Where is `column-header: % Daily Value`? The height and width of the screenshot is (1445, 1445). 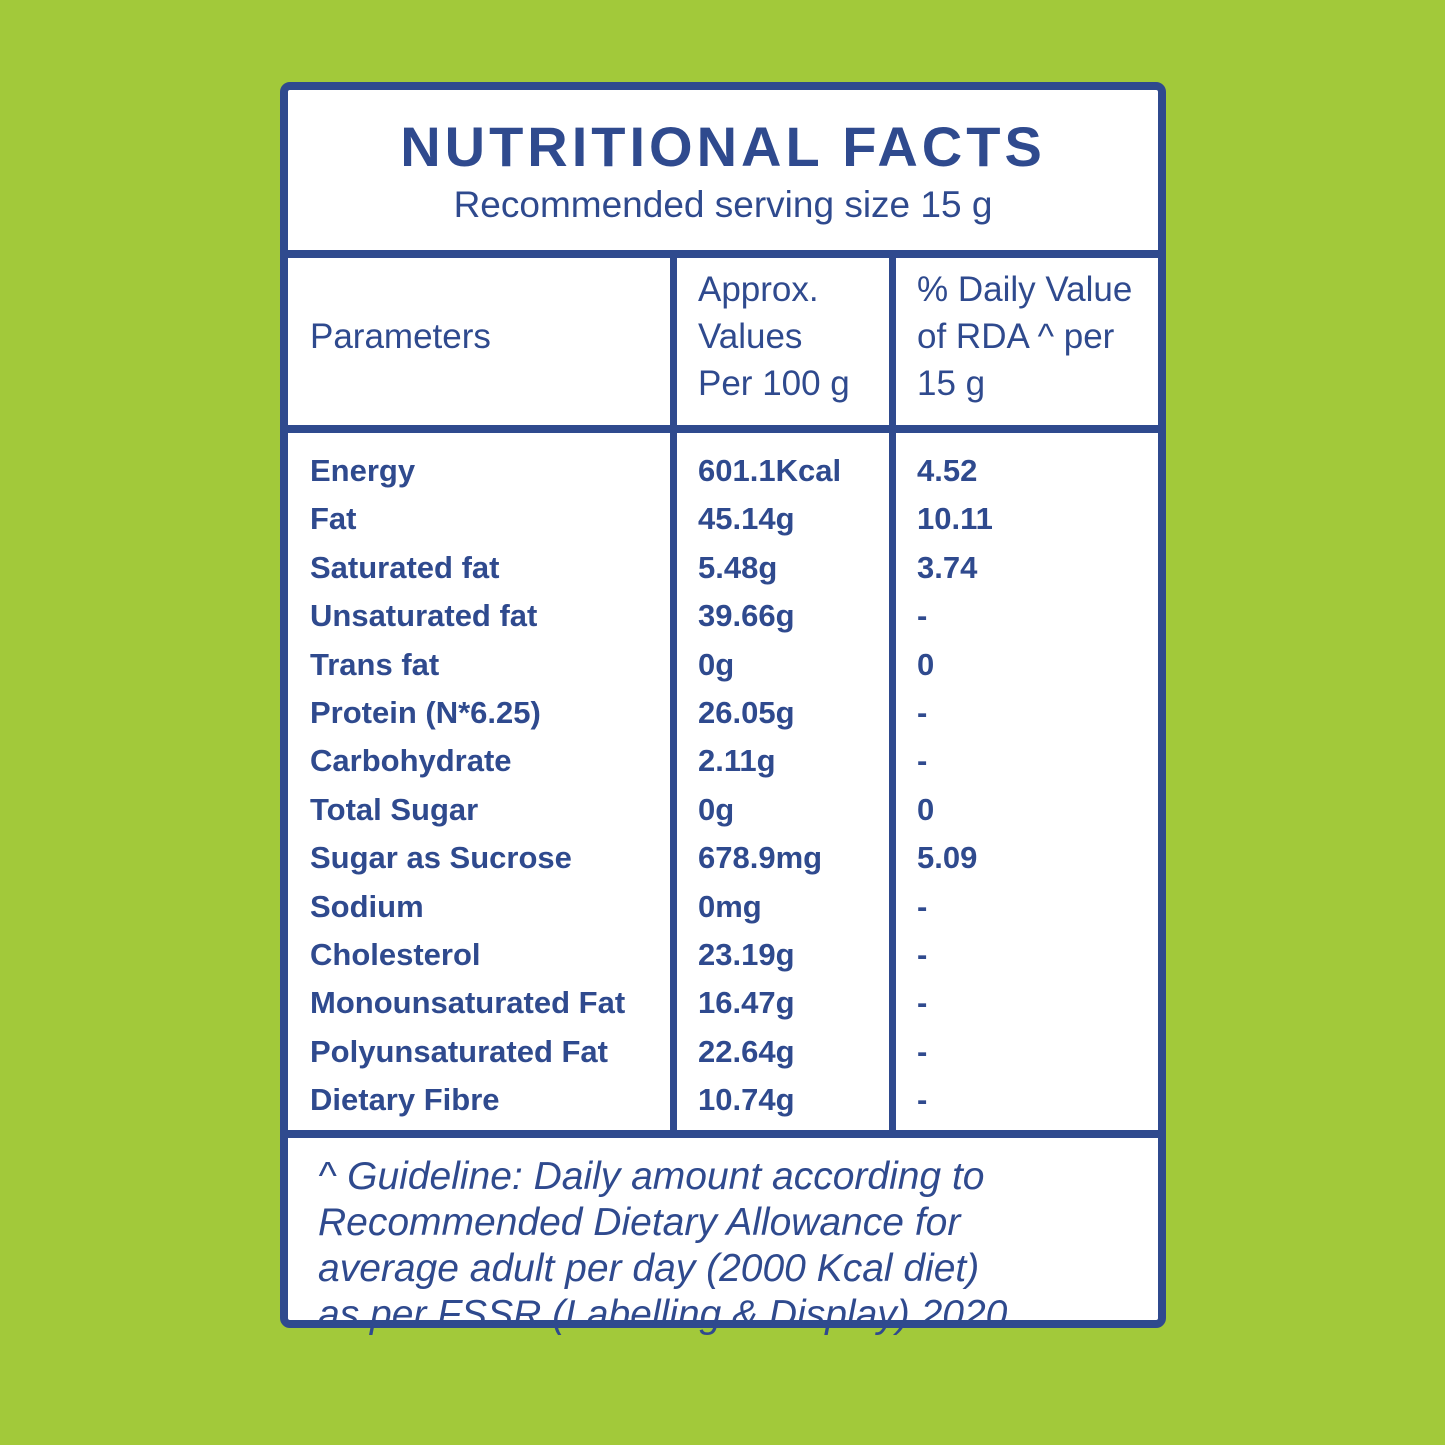
column-header: % Daily Value is located at coordinates (1025, 289).